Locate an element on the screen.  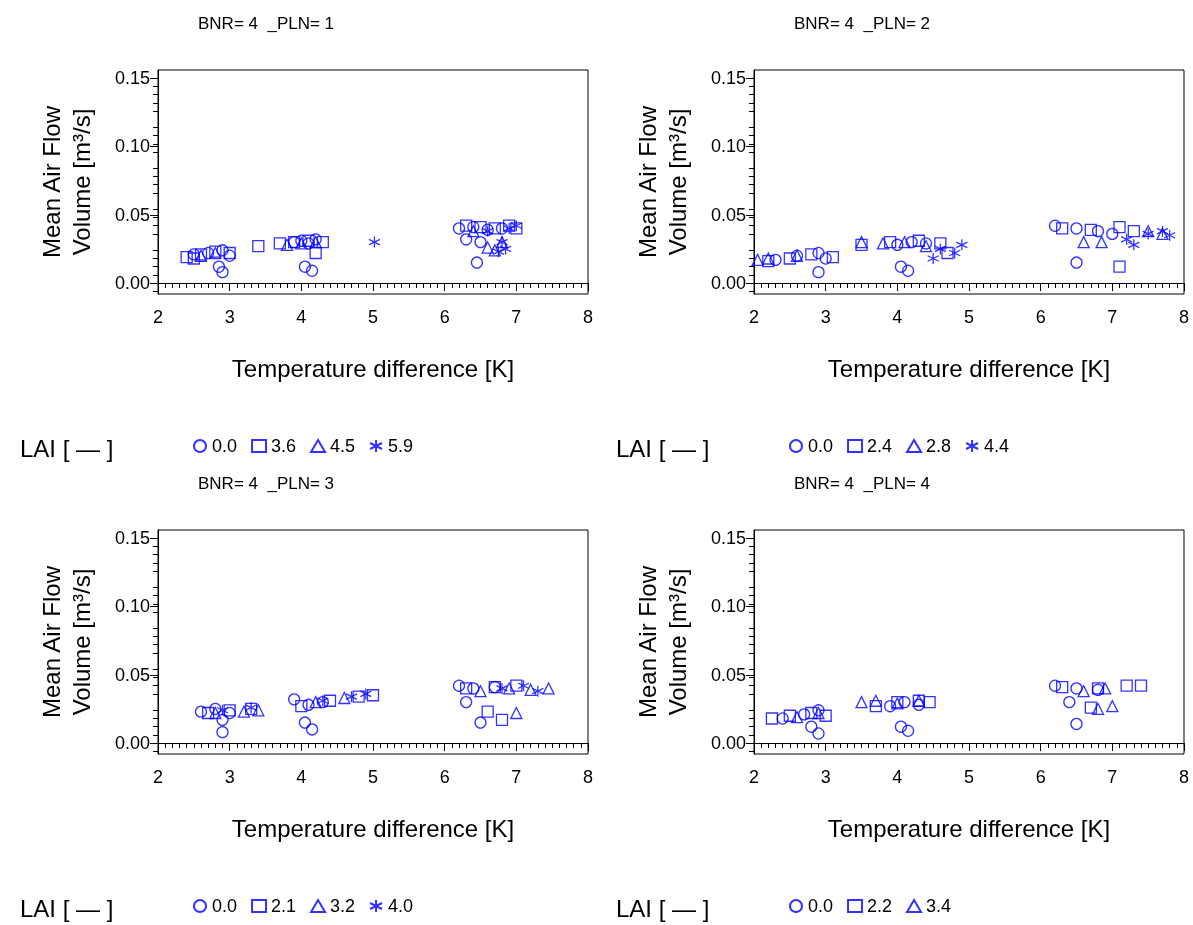
x-tick-label: 4 is located at coordinates (897, 317).